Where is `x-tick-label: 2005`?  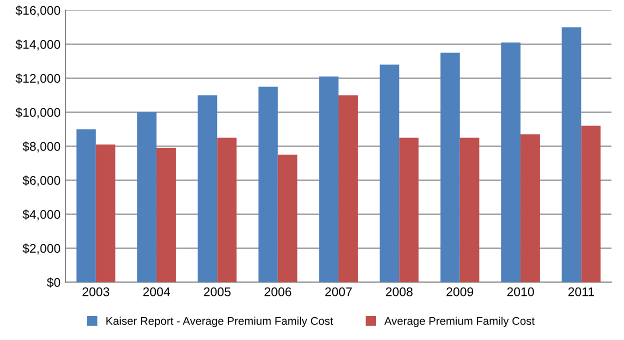
x-tick-label: 2005 is located at coordinates (217, 291).